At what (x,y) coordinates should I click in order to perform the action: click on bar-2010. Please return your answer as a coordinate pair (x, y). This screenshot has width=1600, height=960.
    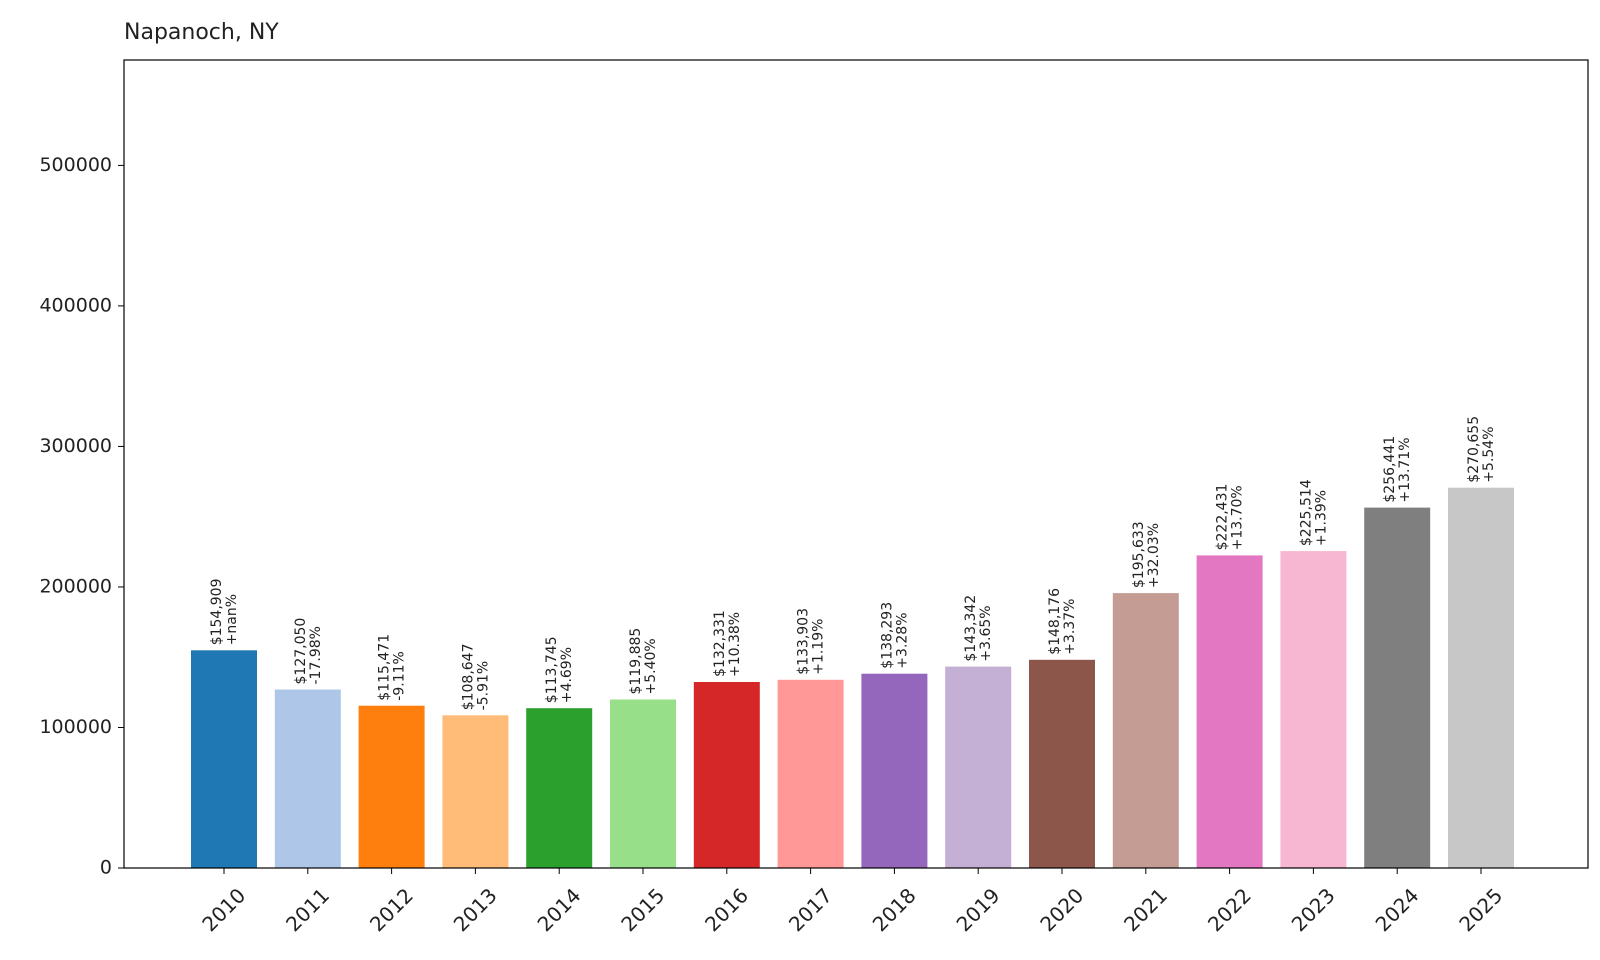
    Looking at the image, I should click on (224, 759).